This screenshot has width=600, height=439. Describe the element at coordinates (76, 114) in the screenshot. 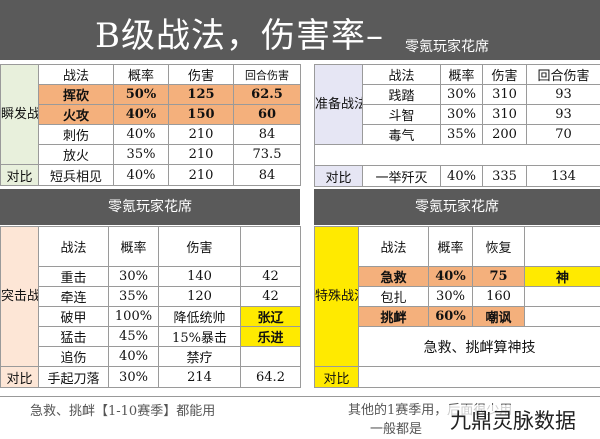

I see `tactic-name: 火攻` at that location.